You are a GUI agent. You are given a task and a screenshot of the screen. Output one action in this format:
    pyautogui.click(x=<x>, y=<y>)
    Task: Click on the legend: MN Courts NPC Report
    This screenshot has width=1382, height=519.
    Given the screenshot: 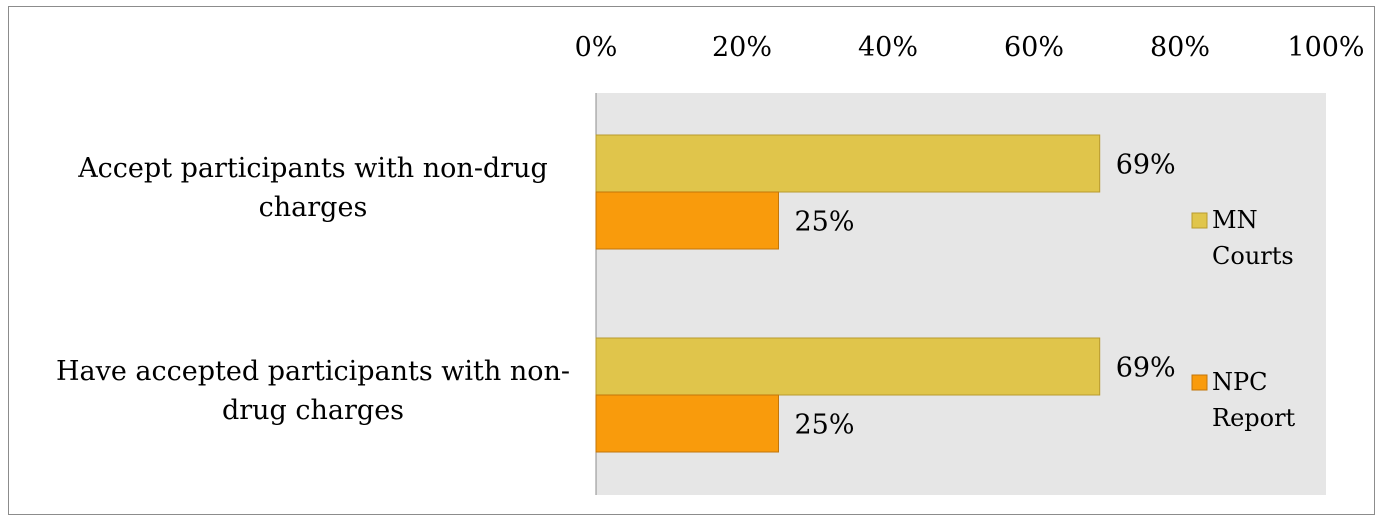 What is the action you would take?
    pyautogui.click(x=1243, y=319)
    